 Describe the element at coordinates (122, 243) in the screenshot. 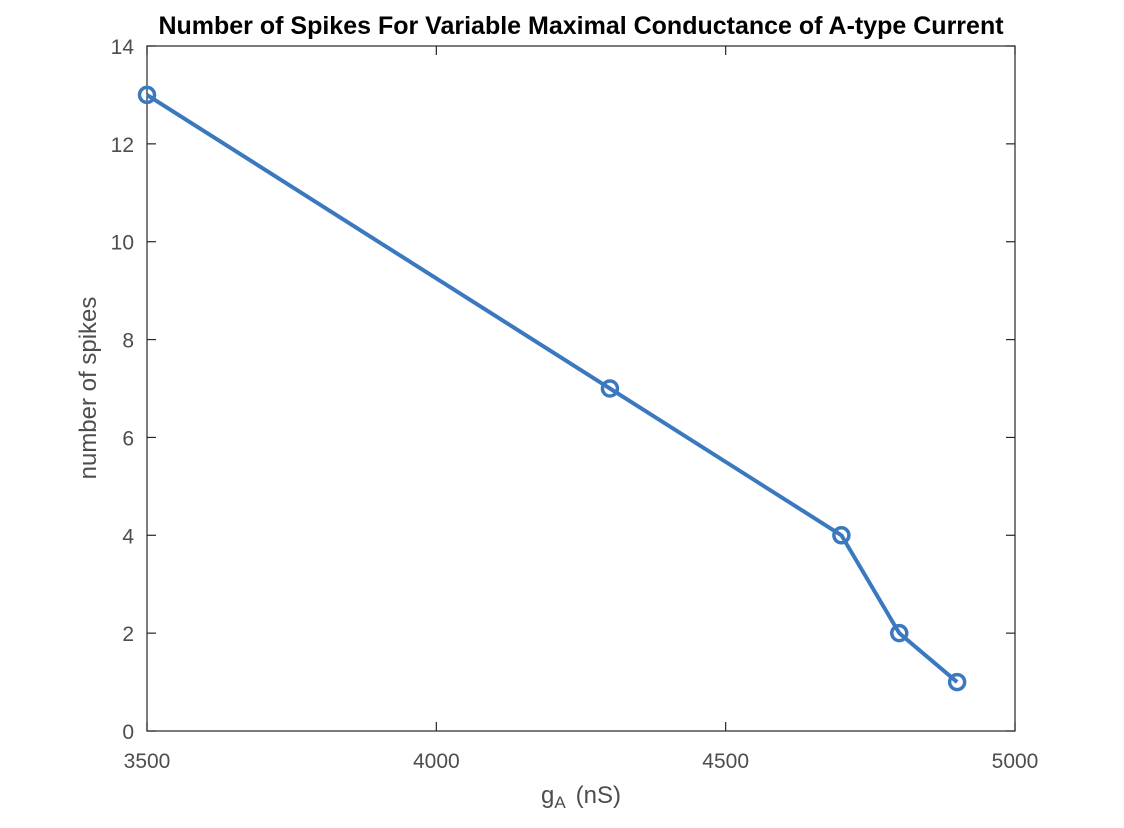

I see `y-tick-label: 10` at that location.